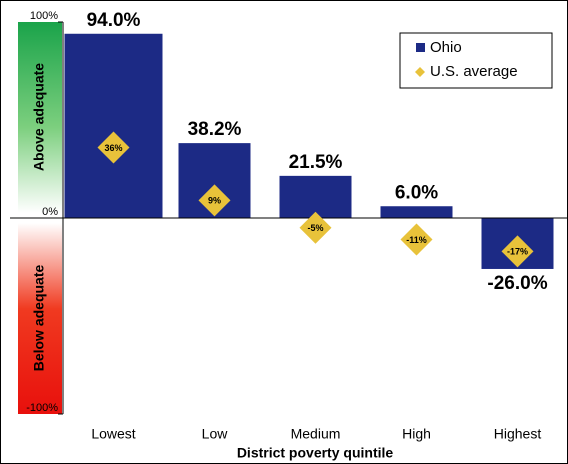 This screenshot has height=464, width=568. What do you see at coordinates (113, 434) in the screenshot?
I see `x-tick-label: Lowest` at bounding box center [113, 434].